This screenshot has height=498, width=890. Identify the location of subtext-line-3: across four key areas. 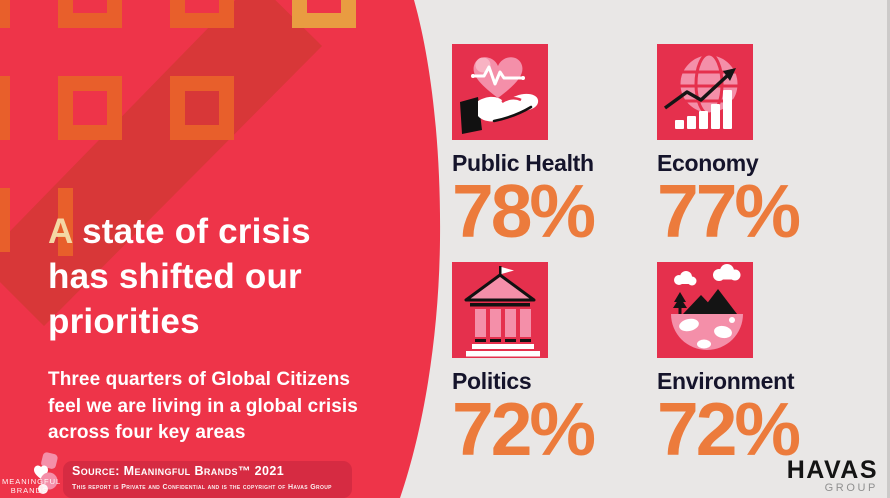
(147, 432).